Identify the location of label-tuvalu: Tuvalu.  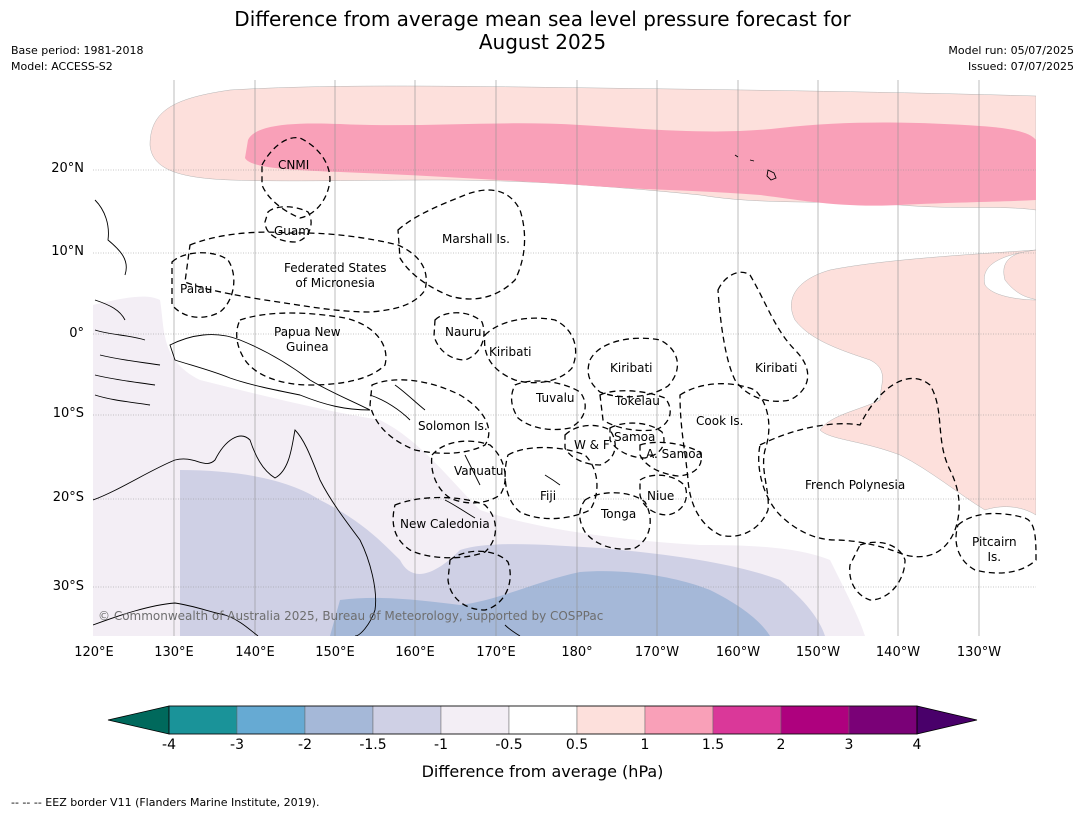
(555, 398).